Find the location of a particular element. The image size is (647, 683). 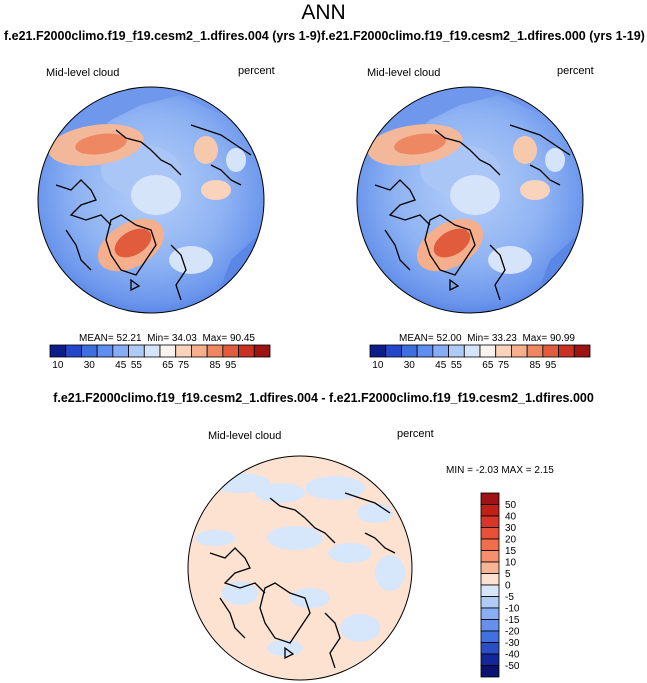

right-variable-label: Mid-level cloud is located at coordinates (404, 73).